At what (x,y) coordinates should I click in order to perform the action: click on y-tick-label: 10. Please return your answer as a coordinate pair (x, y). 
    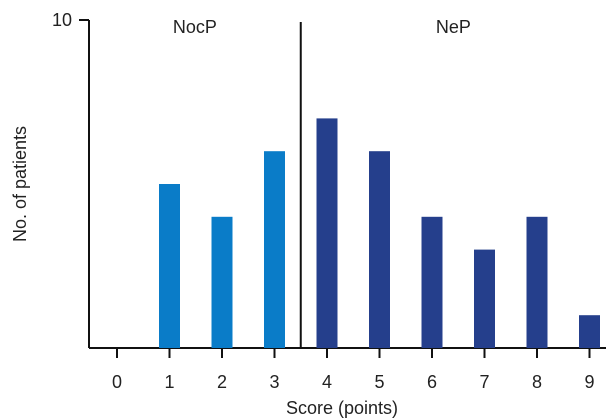
    Looking at the image, I should click on (62, 20).